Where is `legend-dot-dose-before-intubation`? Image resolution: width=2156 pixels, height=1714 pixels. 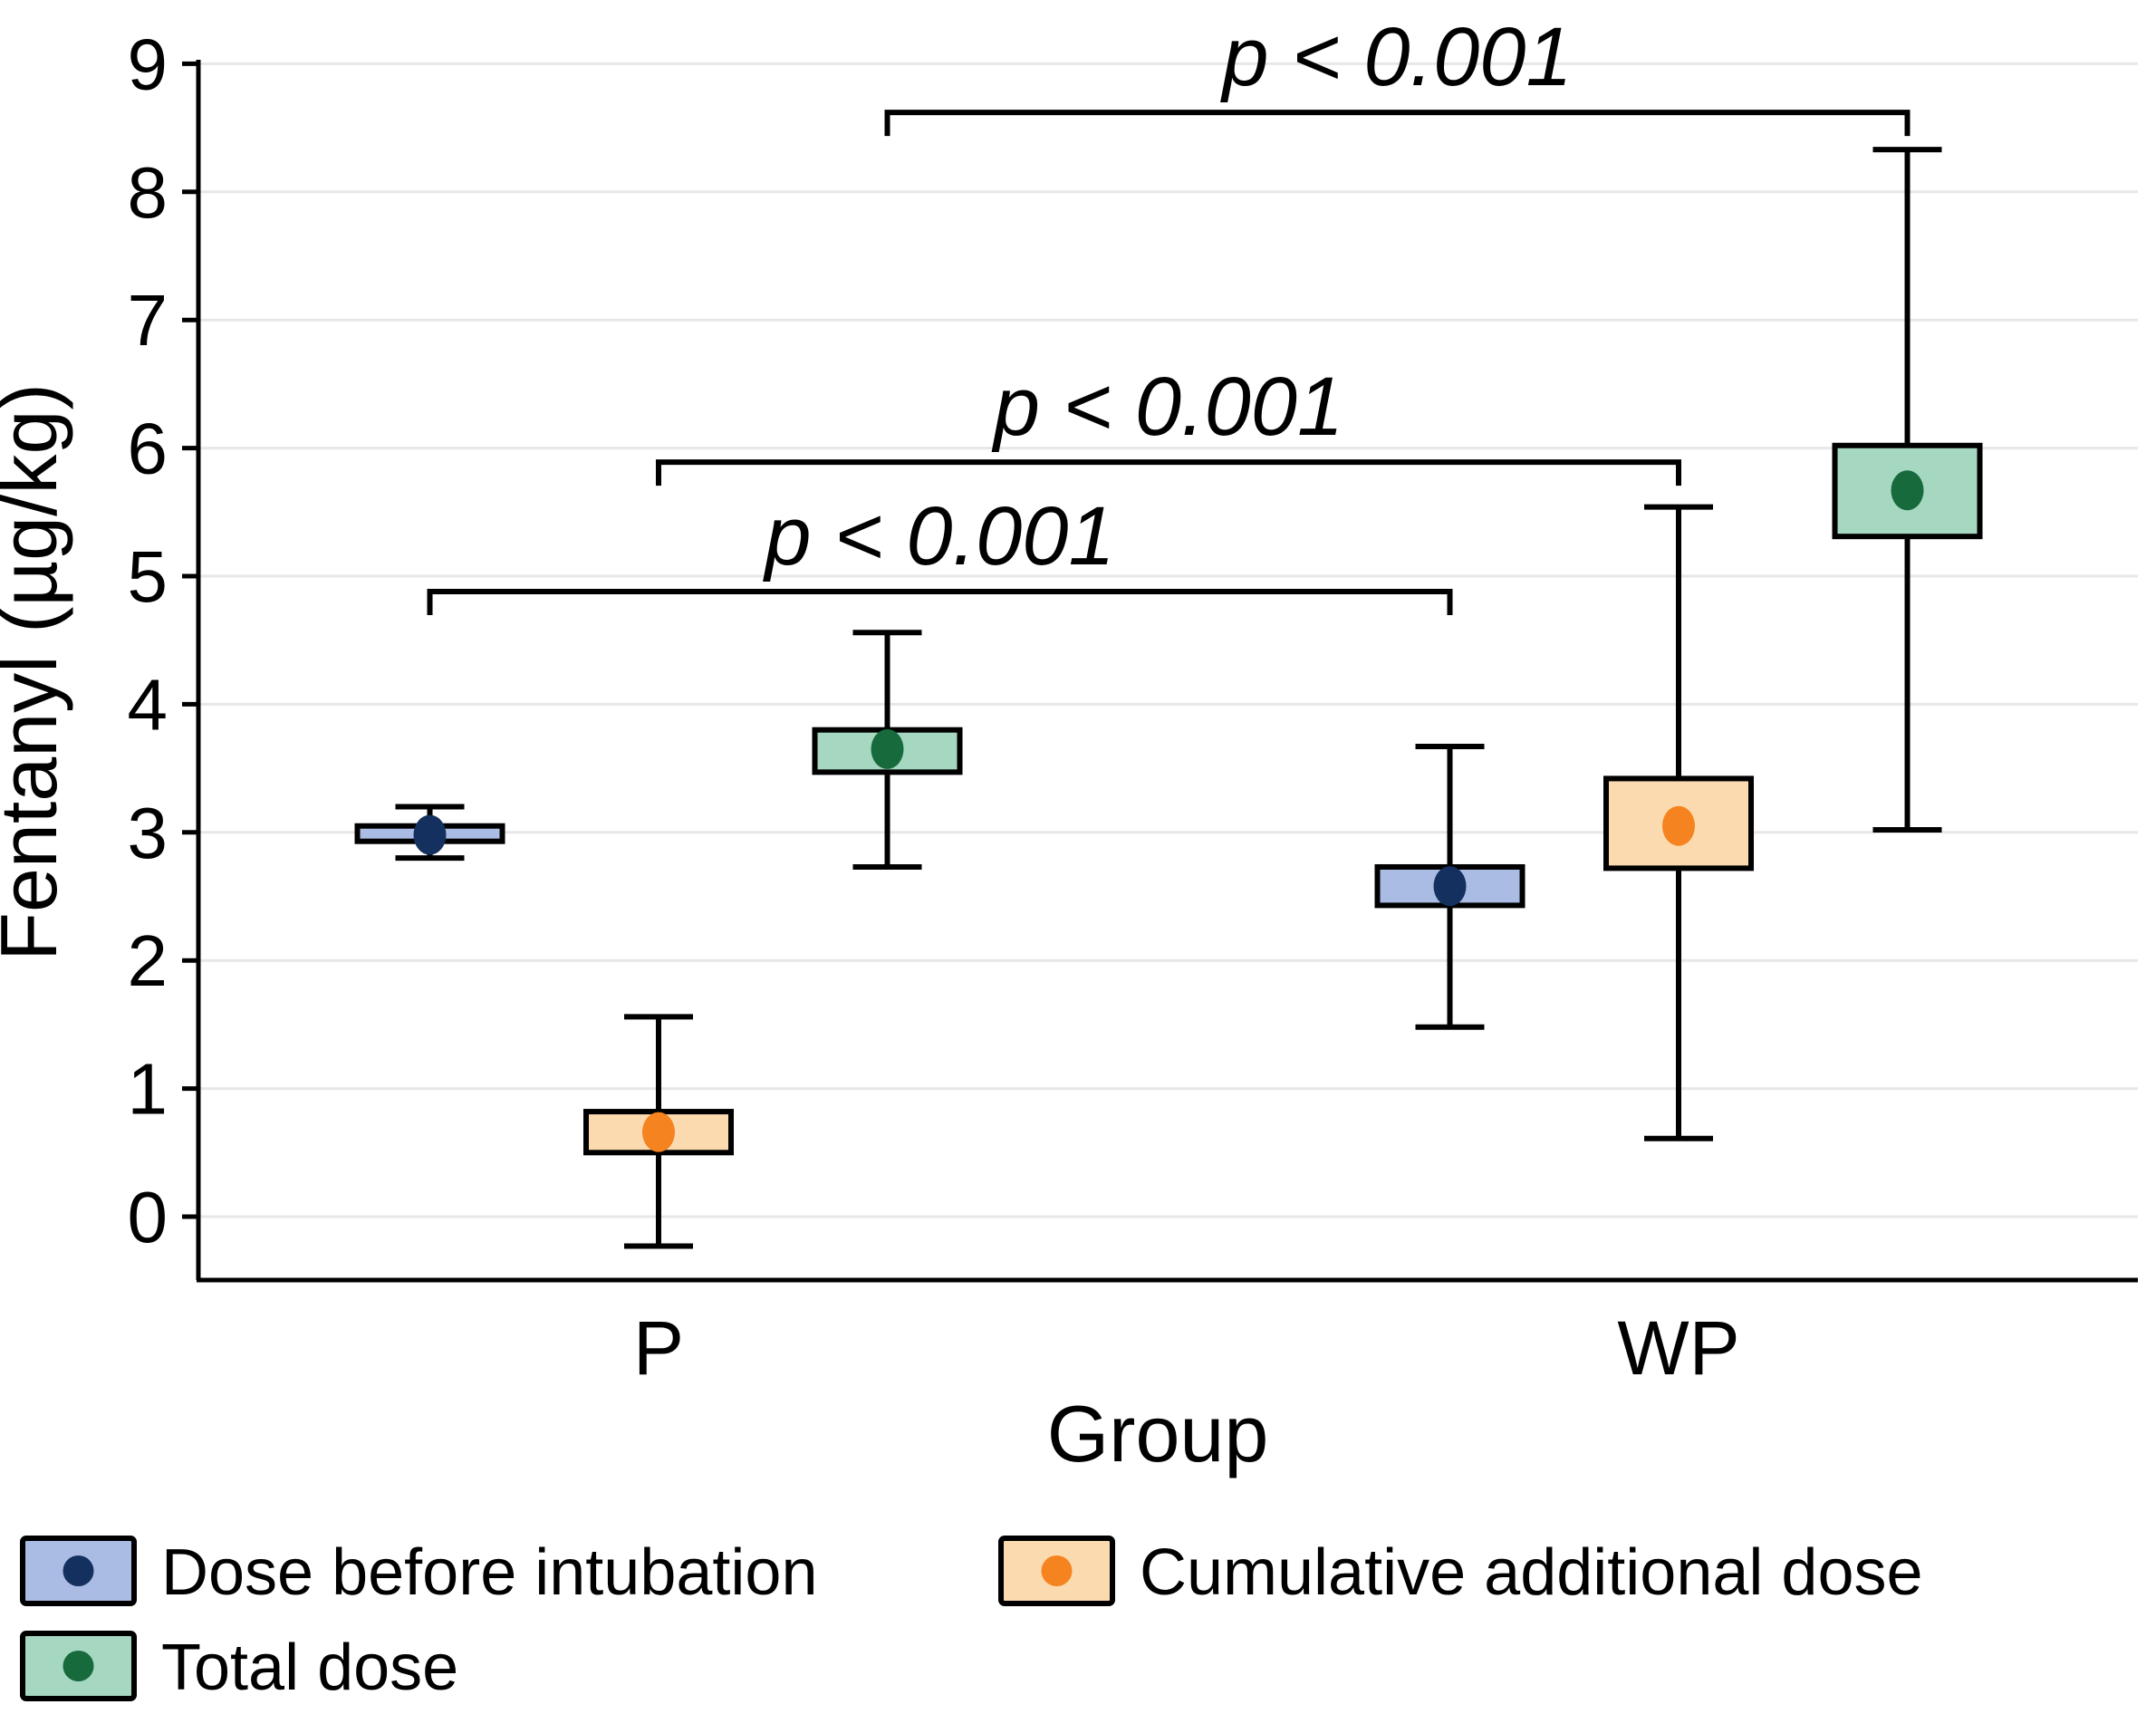 legend-dot-dose-before-intubation is located at coordinates (79, 1570).